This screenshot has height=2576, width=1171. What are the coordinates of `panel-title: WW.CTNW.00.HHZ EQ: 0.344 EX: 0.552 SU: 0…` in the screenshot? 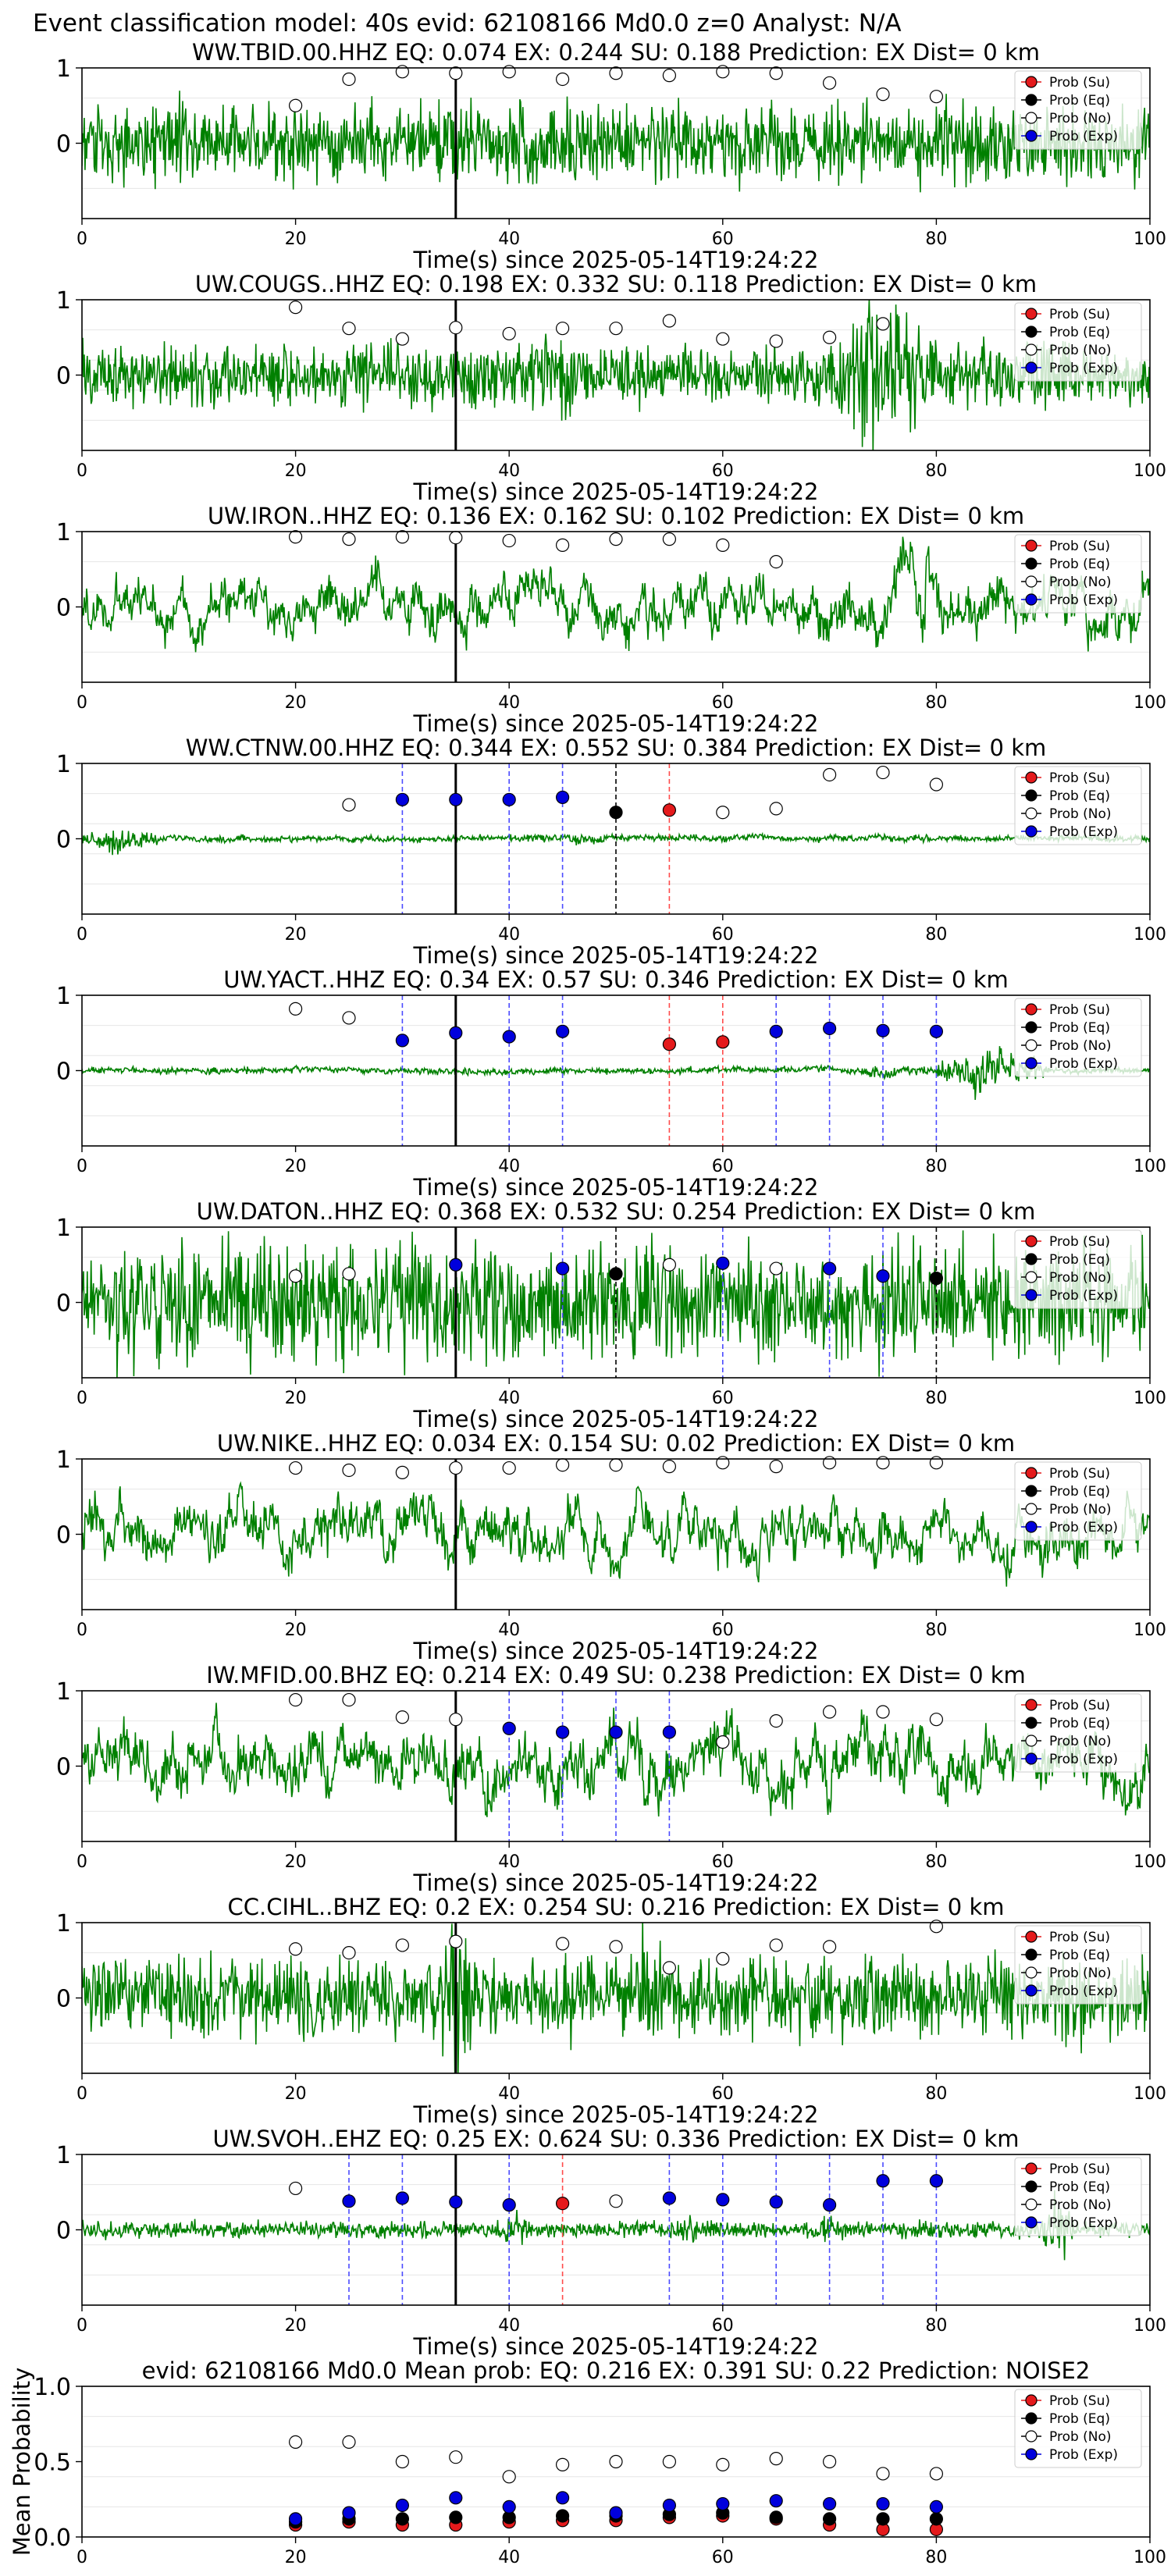 It's located at (616, 748).